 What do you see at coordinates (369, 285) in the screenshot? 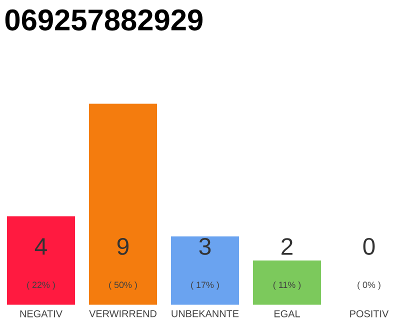
I see `data-label: ( 0% )` at bounding box center [369, 285].